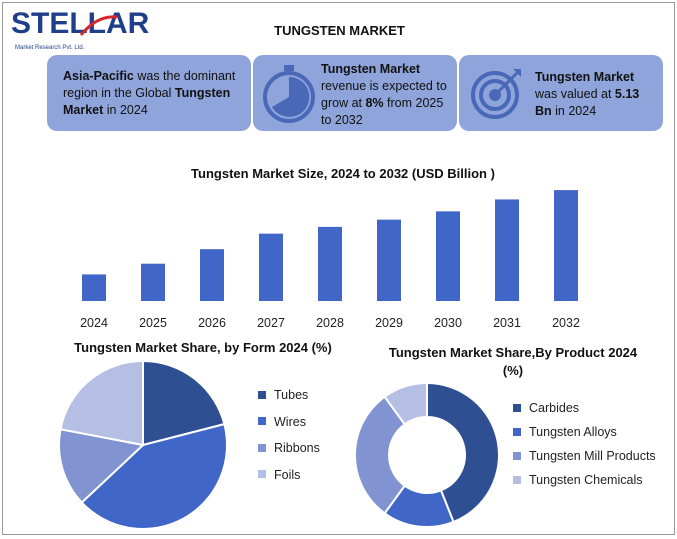 The width and height of the screenshot is (677, 539). Describe the element at coordinates (289, 94) in the screenshot. I see `stopwatch-icon` at that location.